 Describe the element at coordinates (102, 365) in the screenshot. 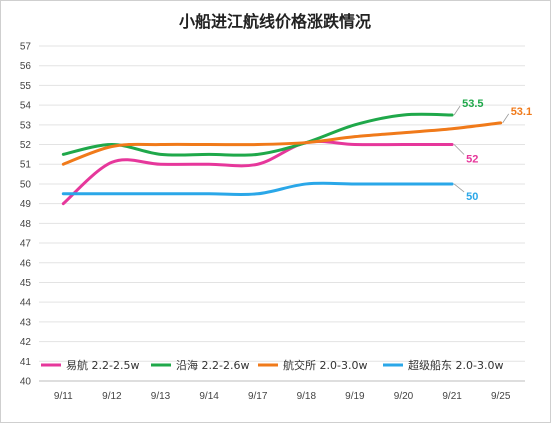

I see `legend-entry: 易航 2.2-2.5w` at that location.